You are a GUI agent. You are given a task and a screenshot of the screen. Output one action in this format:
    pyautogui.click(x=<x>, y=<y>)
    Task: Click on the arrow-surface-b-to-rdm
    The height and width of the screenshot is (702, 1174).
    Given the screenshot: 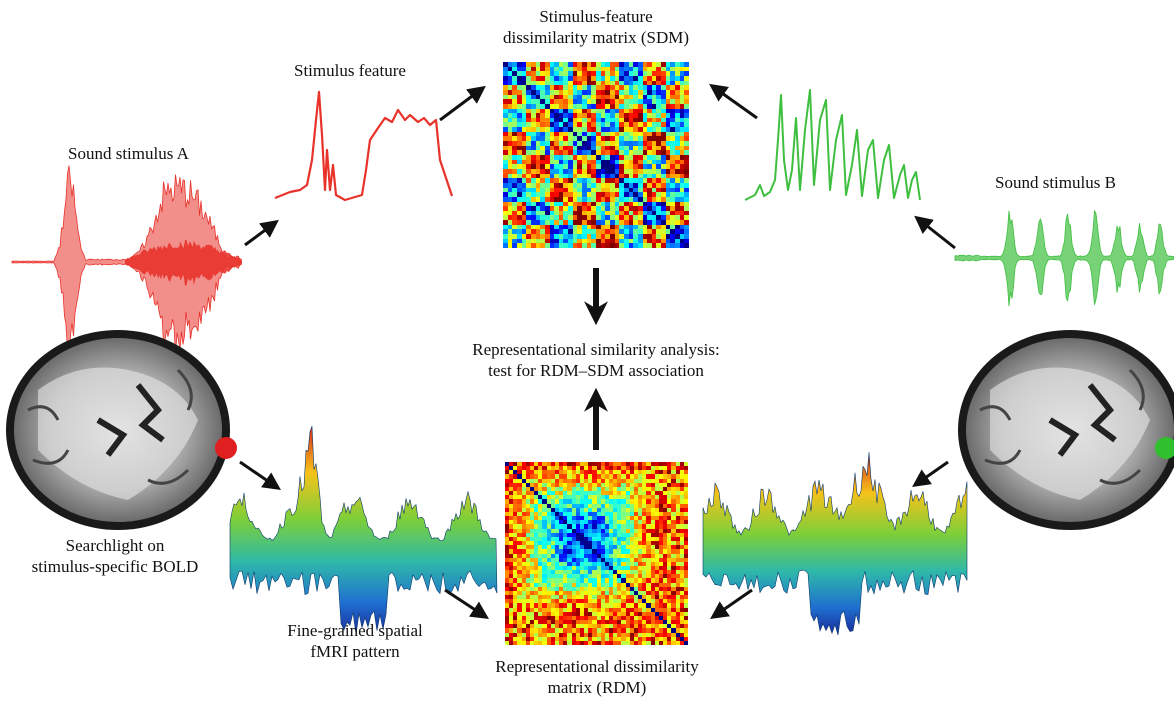 What is the action you would take?
    pyautogui.click(x=731, y=604)
    